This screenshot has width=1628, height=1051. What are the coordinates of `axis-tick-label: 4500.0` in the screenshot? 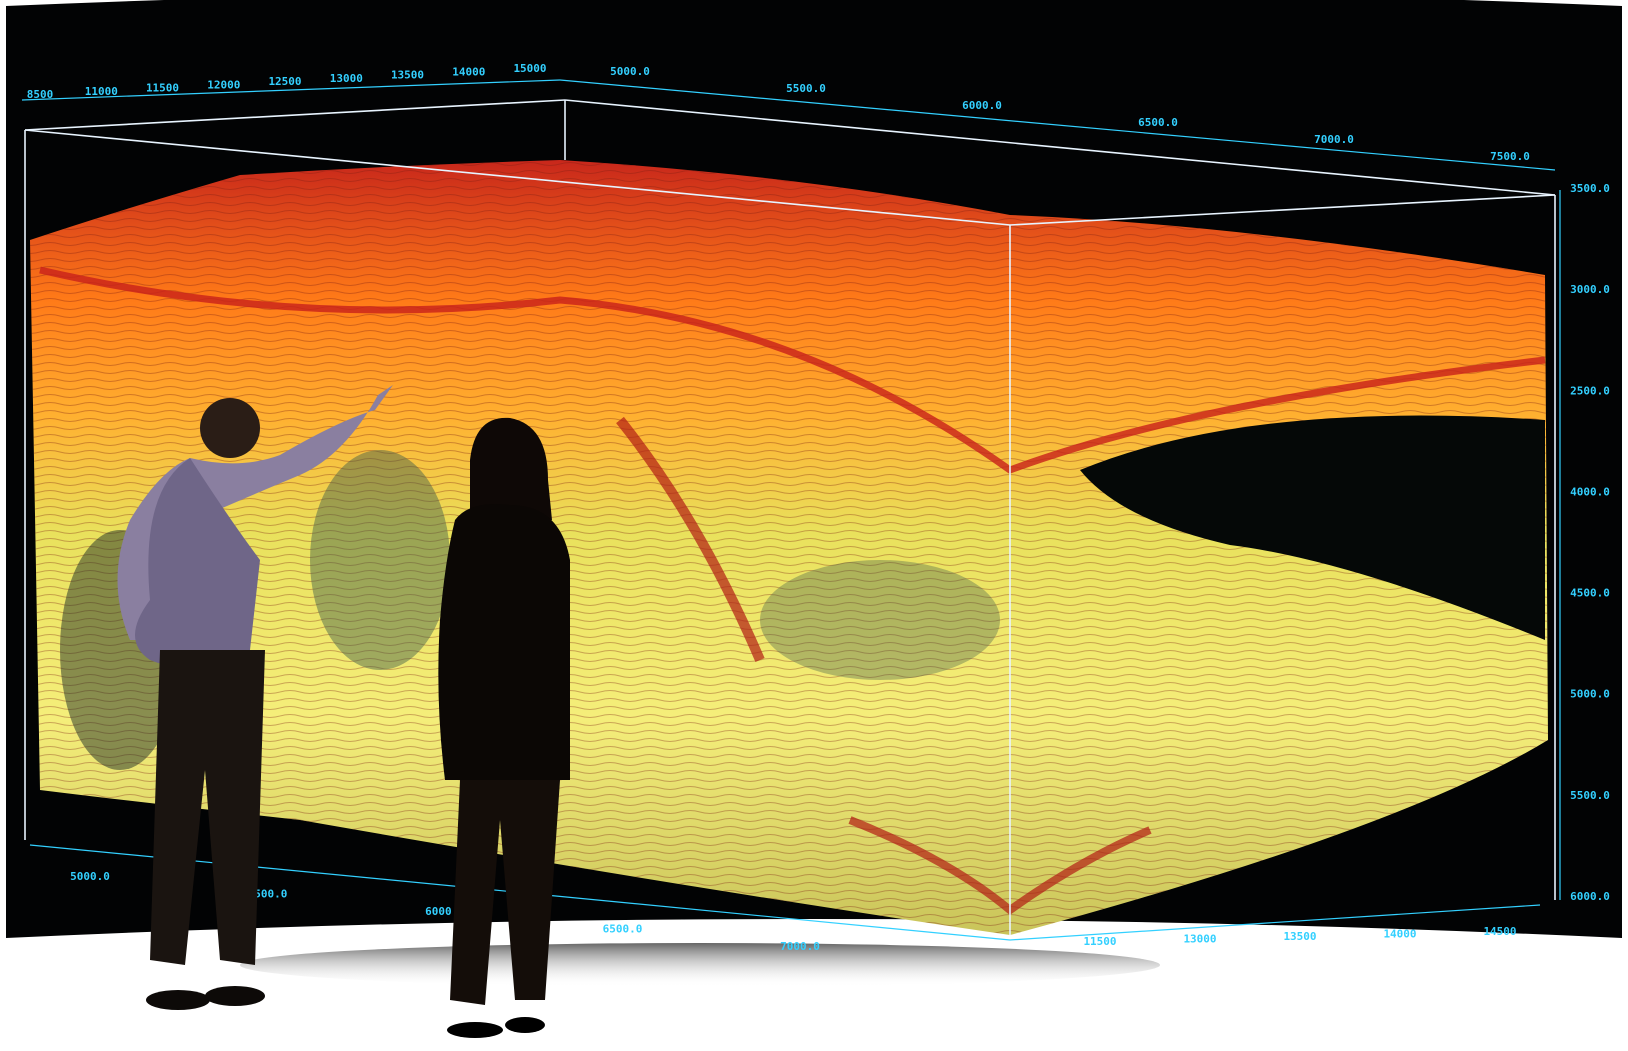 It's located at (1590, 593).